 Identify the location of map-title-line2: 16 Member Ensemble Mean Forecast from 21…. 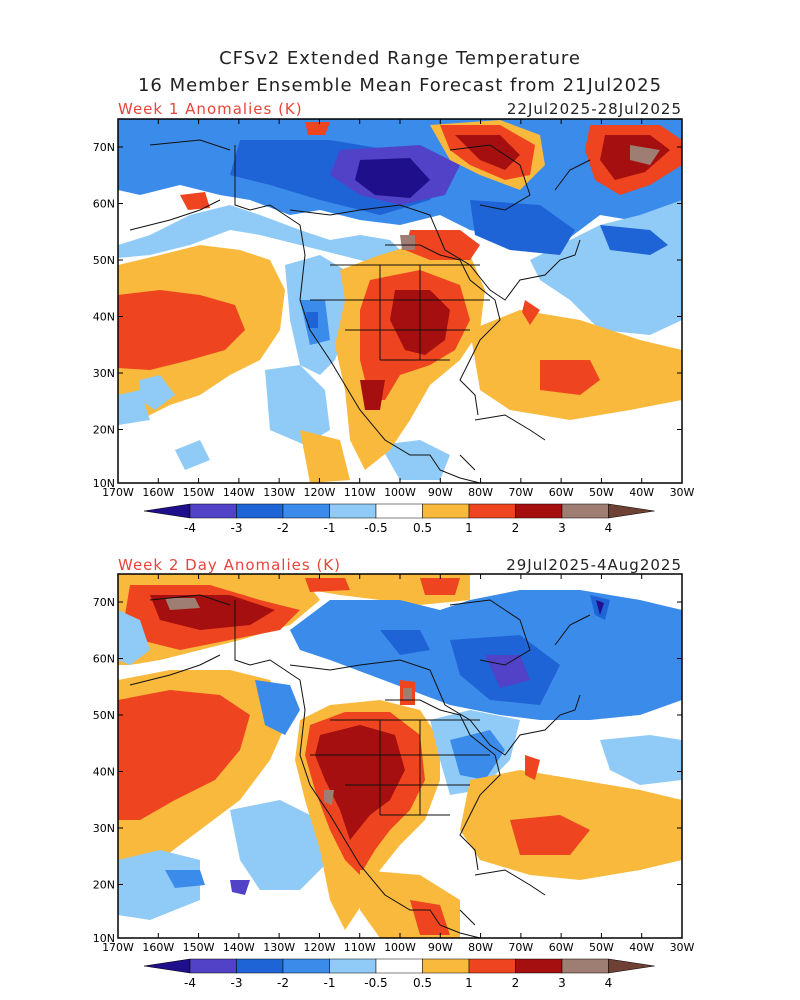
(400, 85).